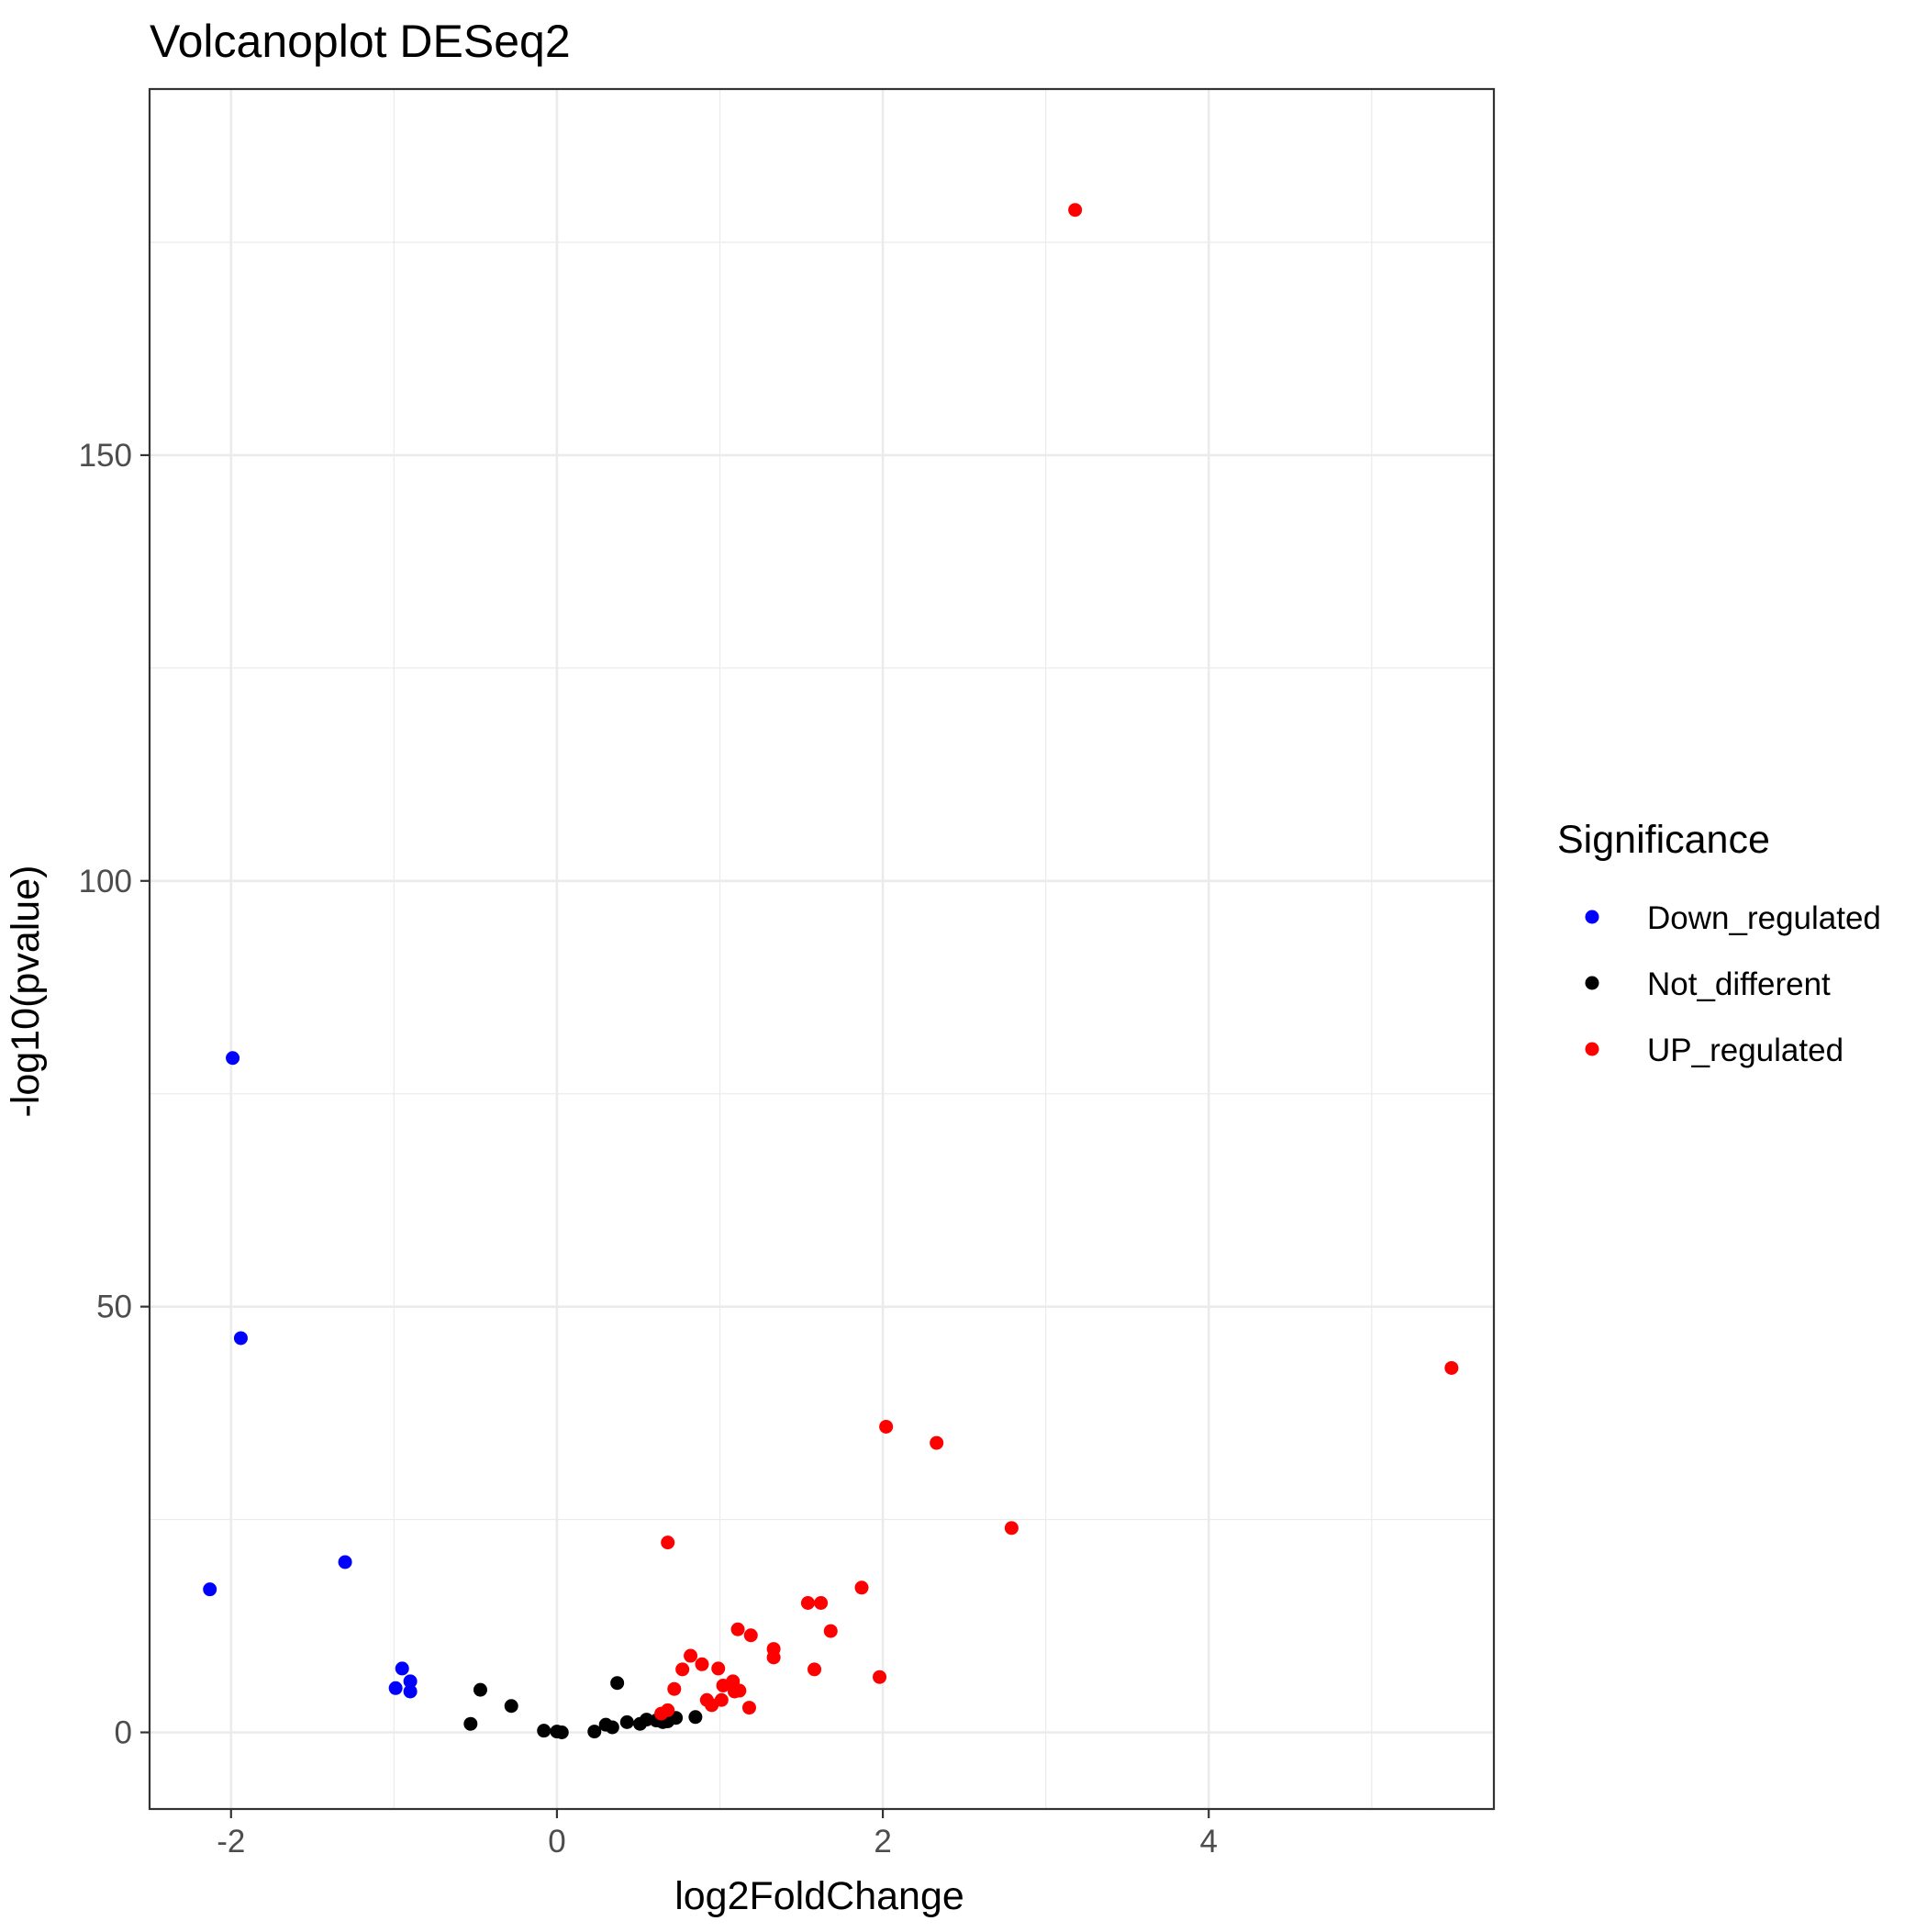 Image resolution: width=1927 pixels, height=1932 pixels. What do you see at coordinates (105, 881) in the screenshot?
I see `y-tick-label: 100` at bounding box center [105, 881].